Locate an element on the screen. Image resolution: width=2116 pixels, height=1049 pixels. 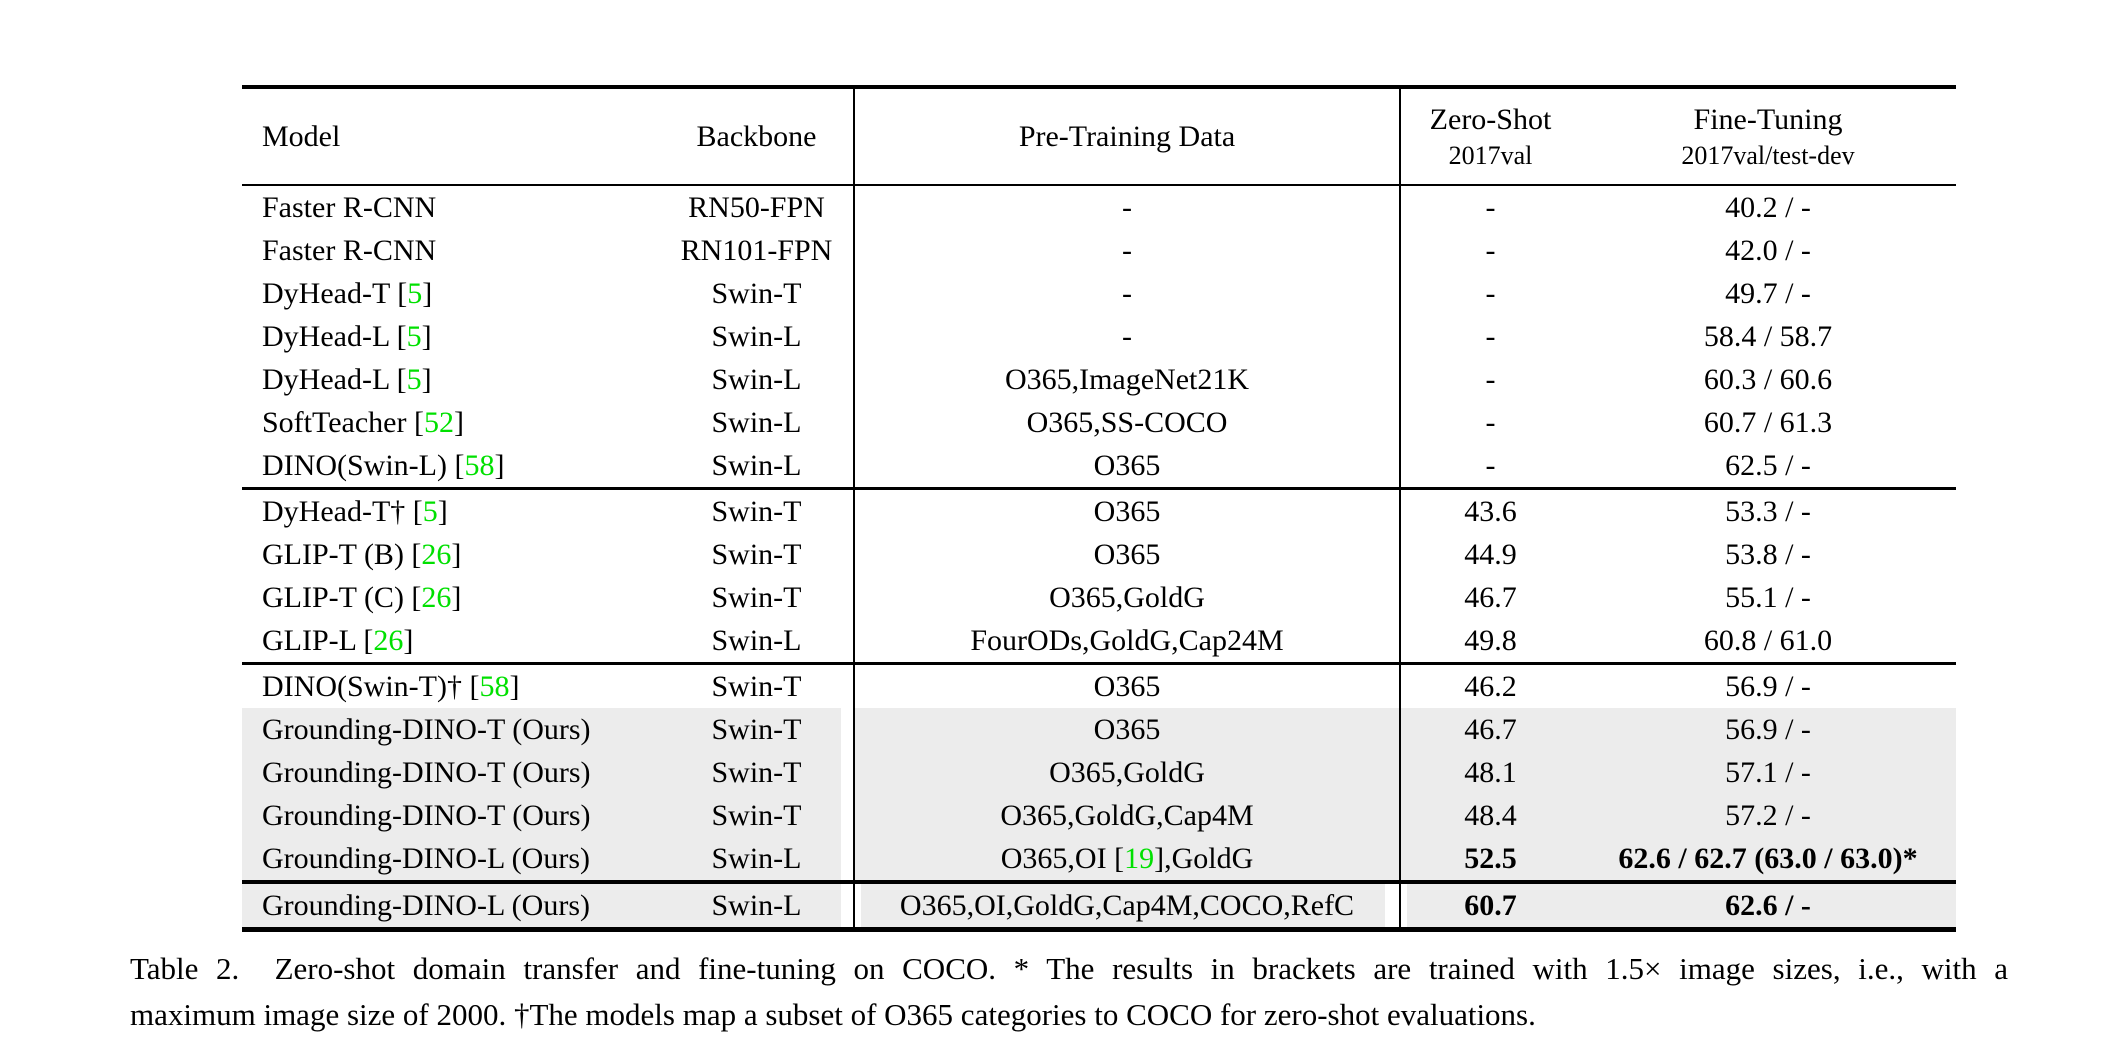
finetune-value: 40.2 / - is located at coordinates (1768, 207).